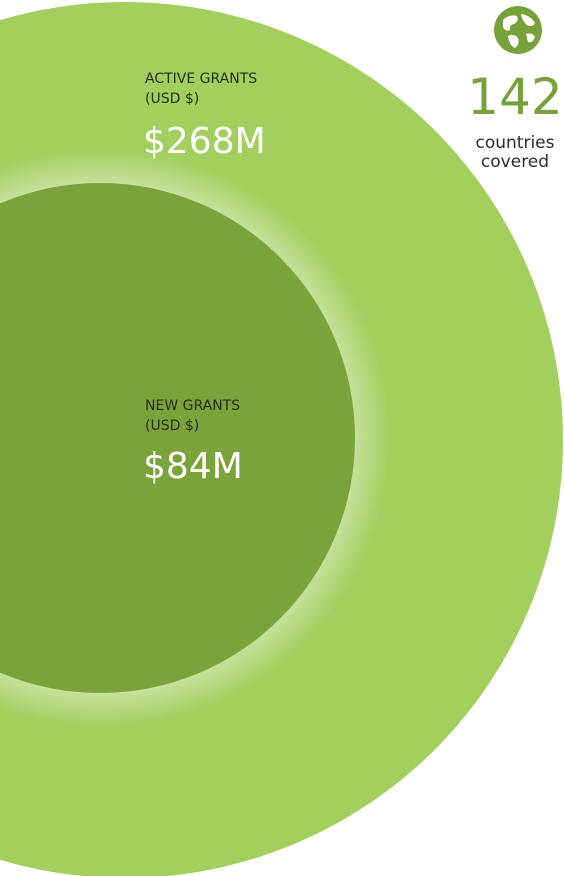 The height and width of the screenshot is (876, 564). What do you see at coordinates (515, 162) in the screenshot?
I see `country-line2: covered` at bounding box center [515, 162].